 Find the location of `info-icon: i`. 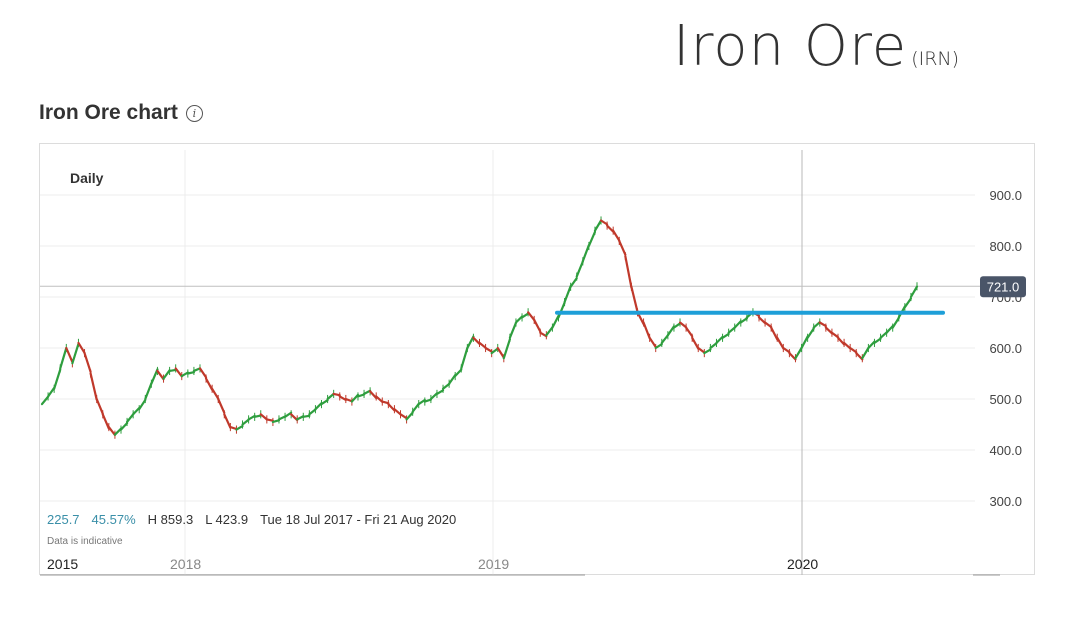

info-icon: i is located at coordinates (194, 113).